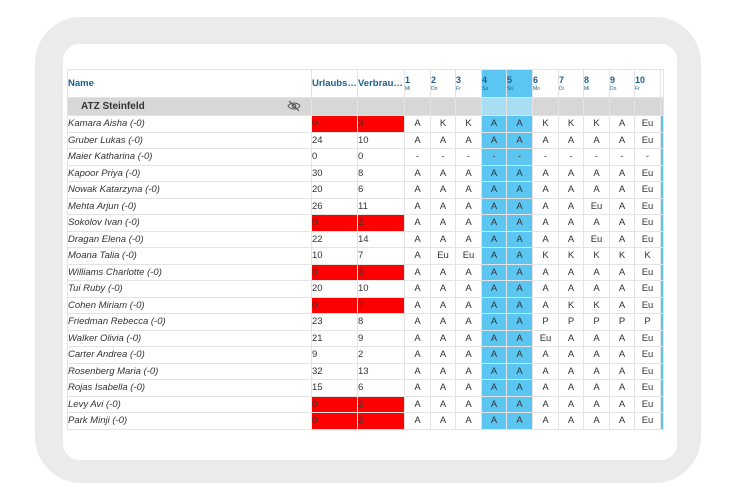 The height and width of the screenshot is (500, 738). Describe the element at coordinates (334, 388) in the screenshot. I see `urlaubsanspruch-cell: 15` at that location.